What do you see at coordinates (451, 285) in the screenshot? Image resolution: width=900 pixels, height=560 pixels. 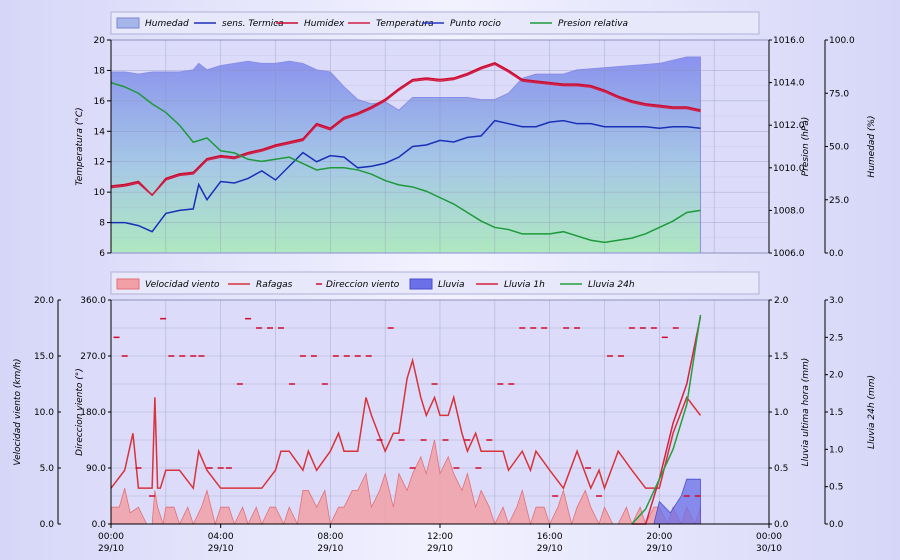 I see `legend-label: Lluvia` at bounding box center [451, 285].